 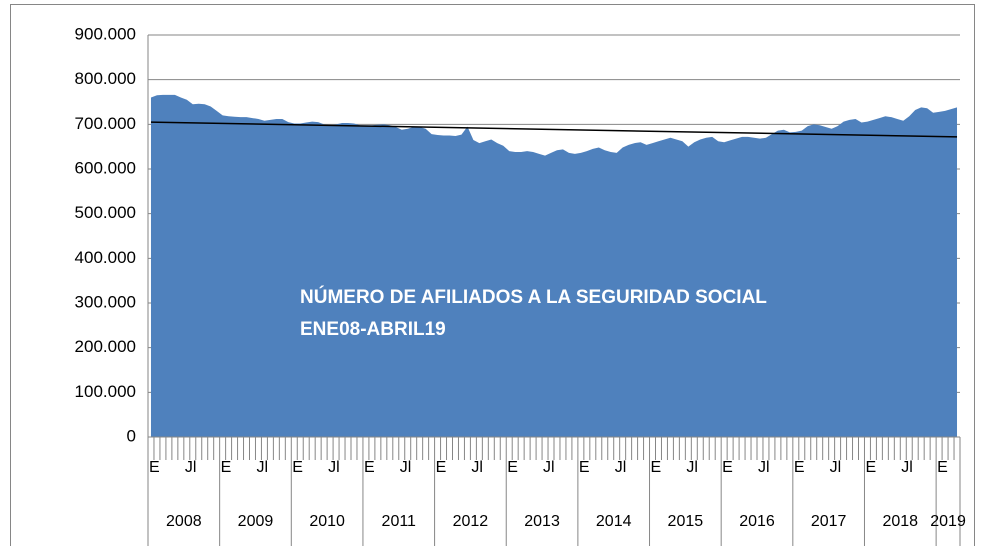 What do you see at coordinates (829, 521) in the screenshot?
I see `year-label: 2017` at bounding box center [829, 521].